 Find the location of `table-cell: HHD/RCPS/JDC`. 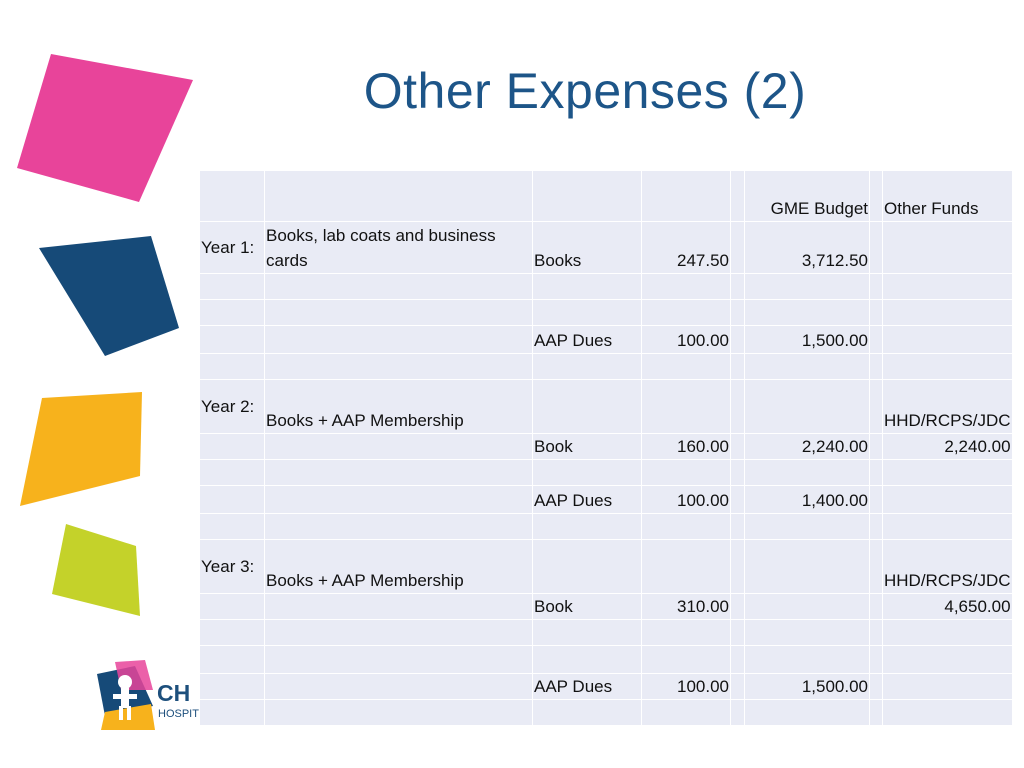

table-cell: HHD/RCPS/JDC is located at coordinates (947, 406).